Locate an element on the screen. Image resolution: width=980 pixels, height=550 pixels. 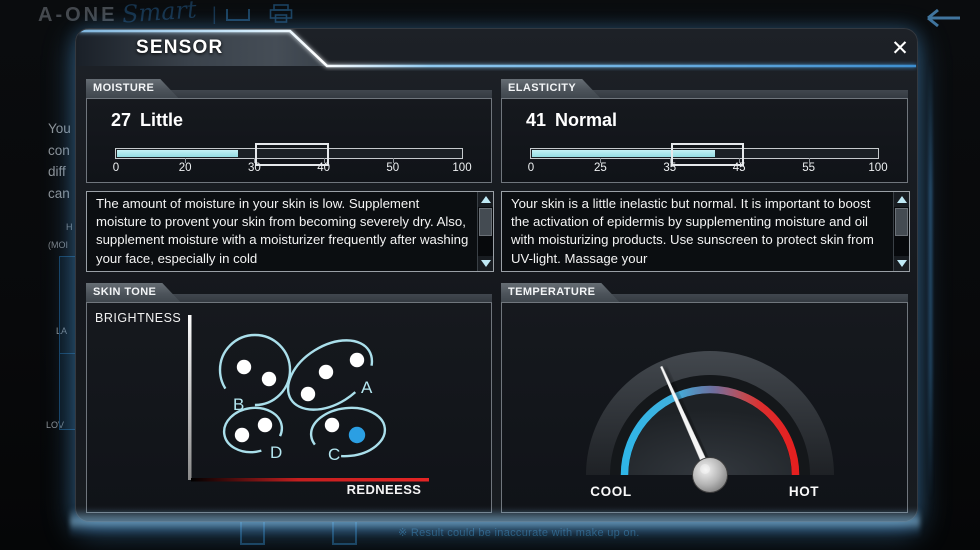
current-skin-tone-dot is located at coordinates (357, 435).